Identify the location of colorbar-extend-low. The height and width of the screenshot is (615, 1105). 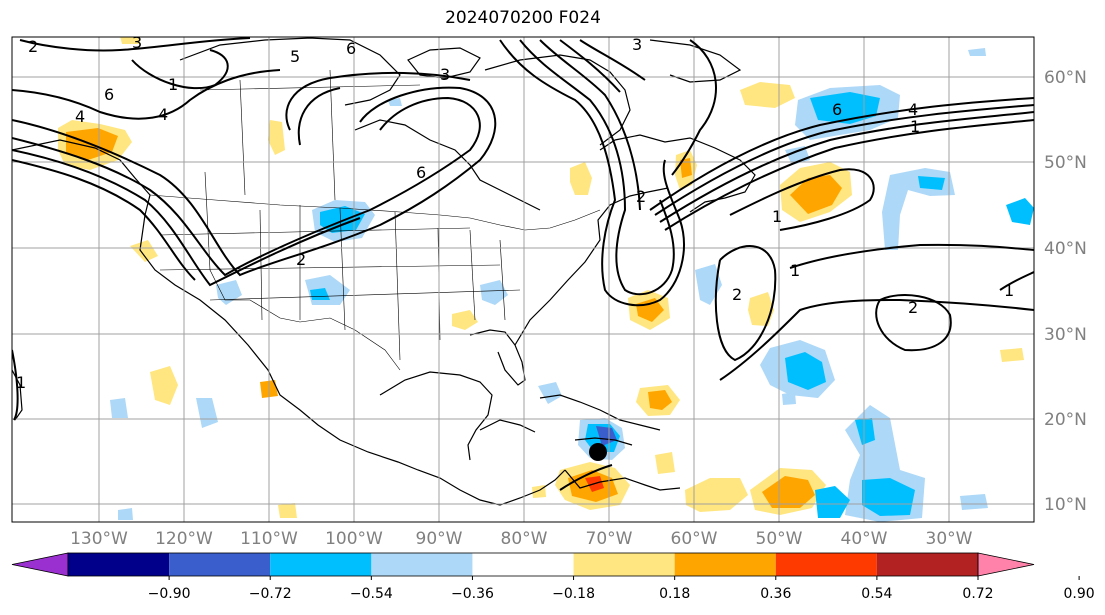
(40, 564).